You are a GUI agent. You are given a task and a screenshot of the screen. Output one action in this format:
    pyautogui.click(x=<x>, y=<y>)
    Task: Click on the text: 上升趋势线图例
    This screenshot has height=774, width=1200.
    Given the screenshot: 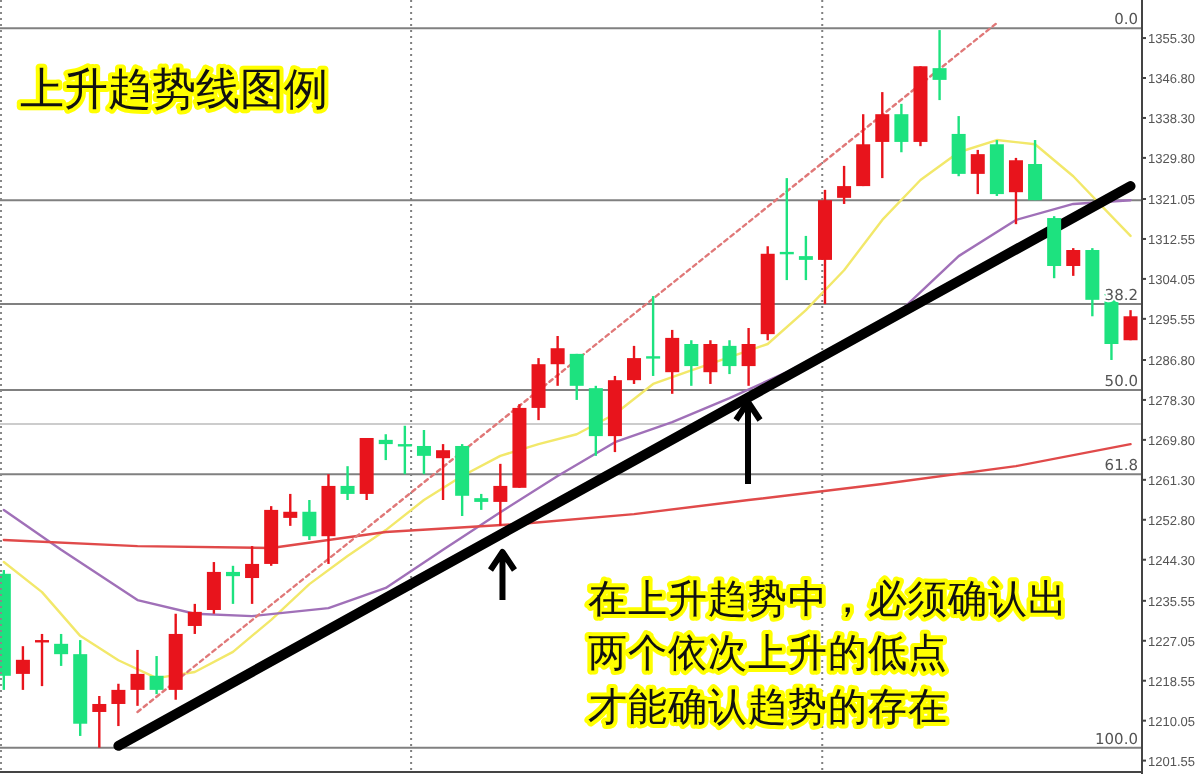 What is the action you would take?
    pyautogui.click(x=174, y=91)
    